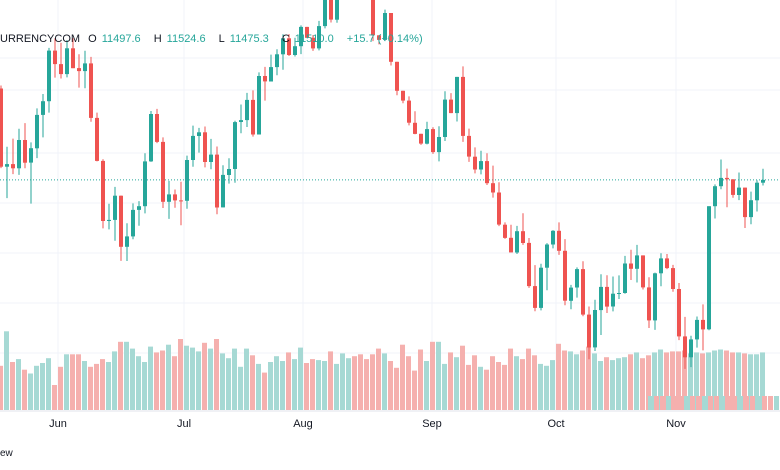 The width and height of the screenshot is (780, 470). I want to click on high-value: 11524.6, so click(186, 39).